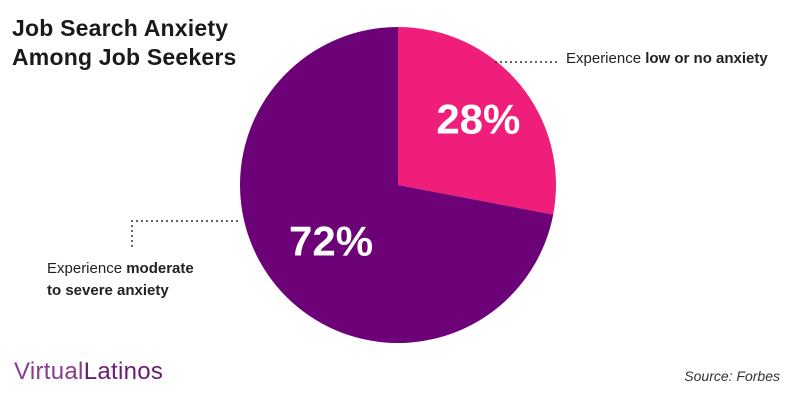 The image size is (800, 400). Describe the element at coordinates (184, 234) in the screenshot. I see `leader-line-moderate` at that location.